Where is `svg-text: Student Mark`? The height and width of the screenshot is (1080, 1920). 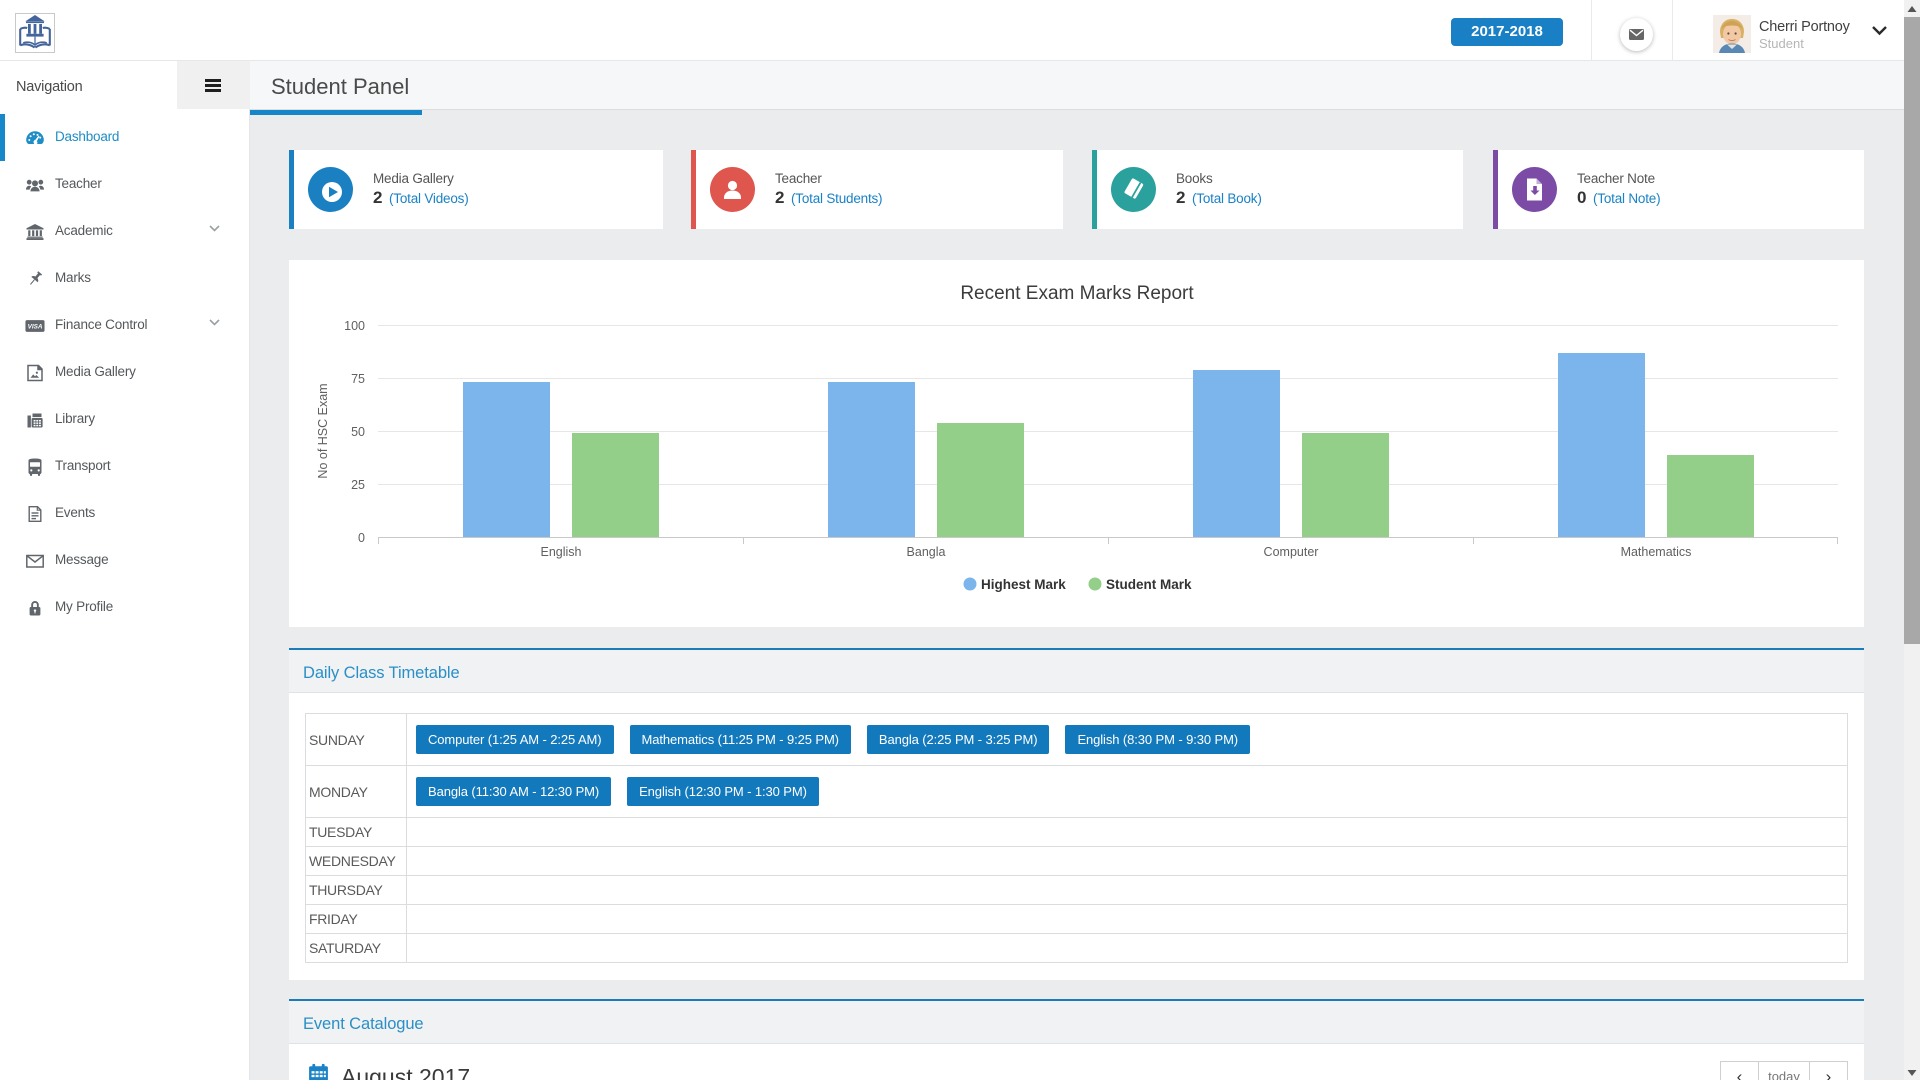
svg-text: Student Mark is located at coordinates (1149, 584).